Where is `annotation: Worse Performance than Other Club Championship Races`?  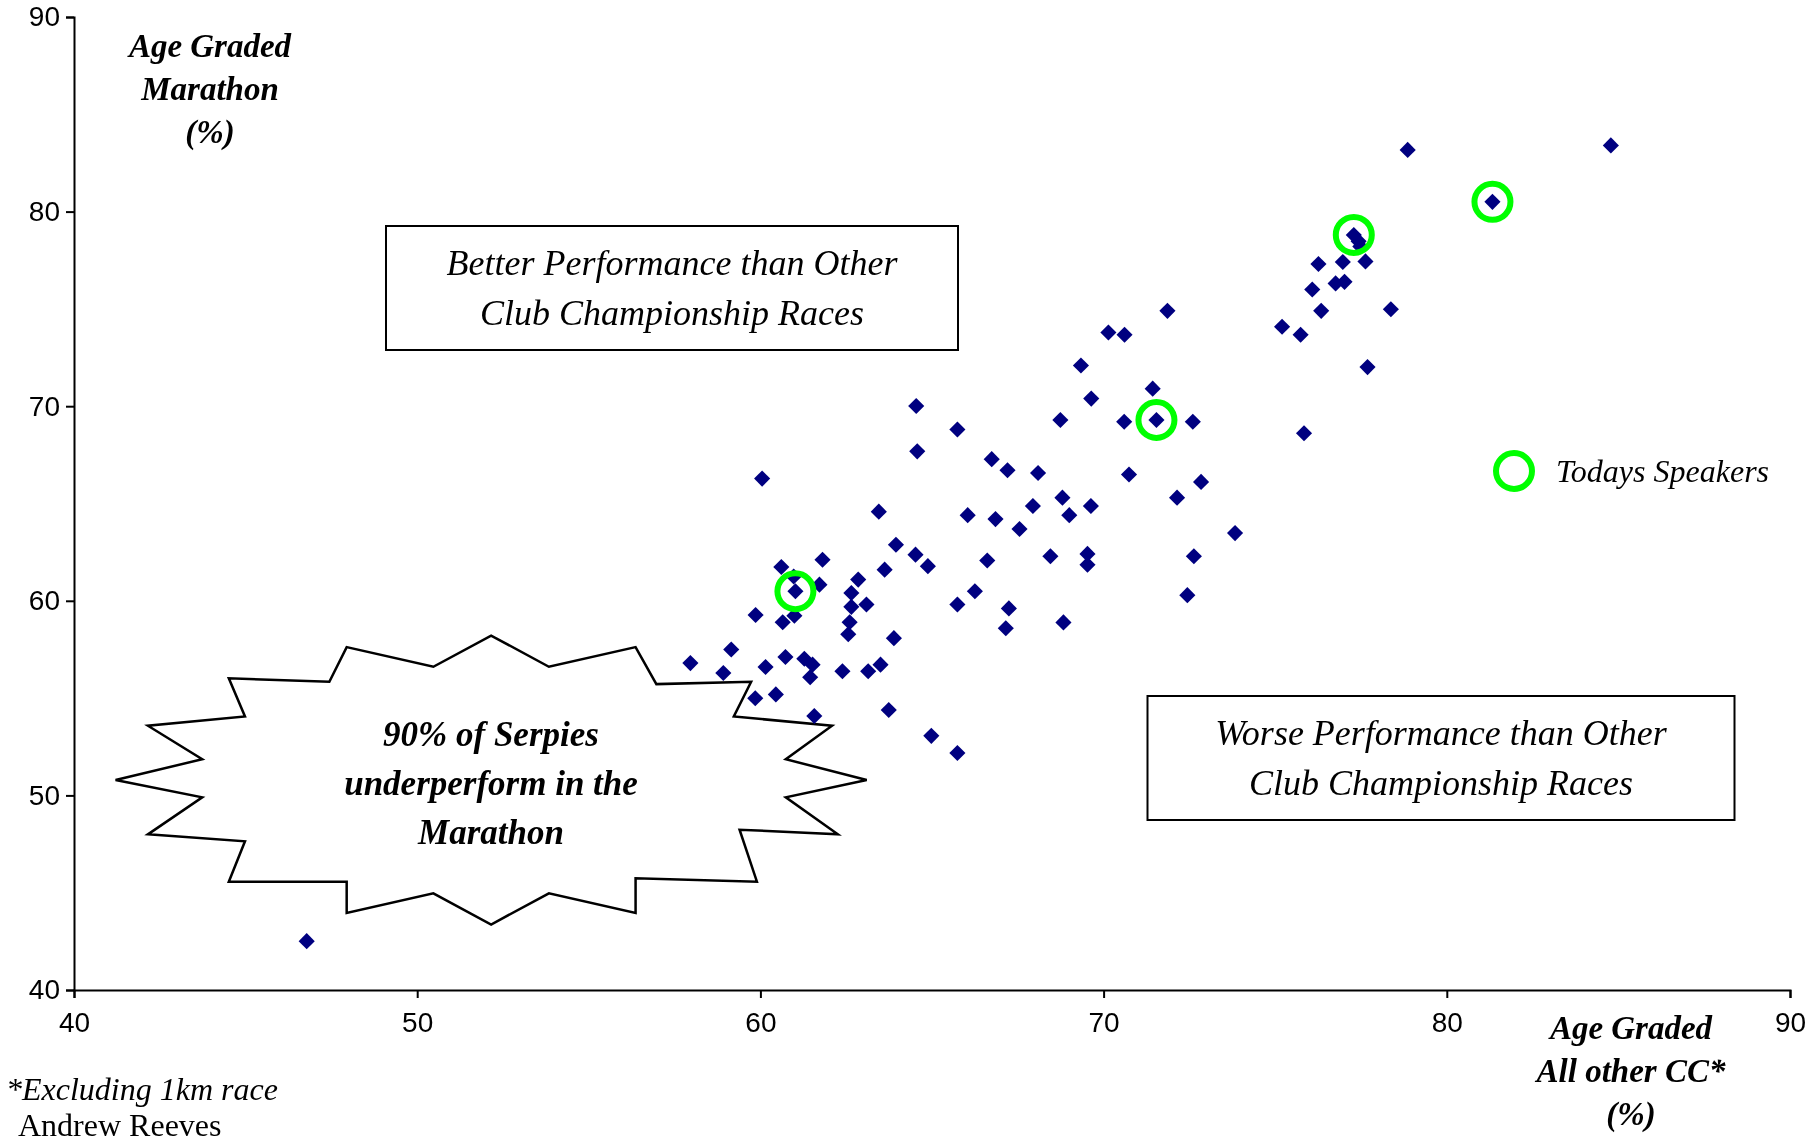
annotation: Worse Performance than Other Club Championship Races is located at coordinates (1441, 758).